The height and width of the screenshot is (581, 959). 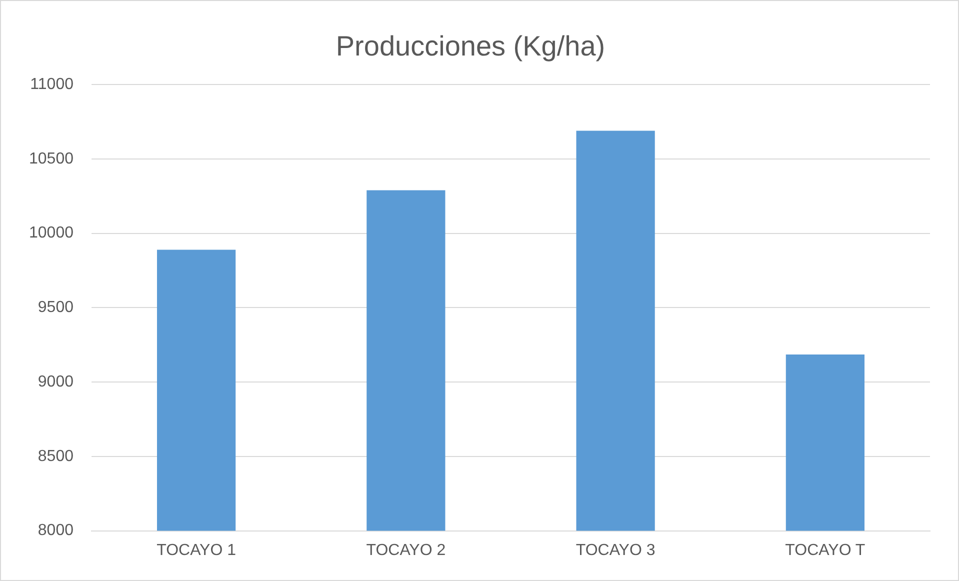 What do you see at coordinates (825, 550) in the screenshot?
I see `x-tick-label: TOCAYO T` at bounding box center [825, 550].